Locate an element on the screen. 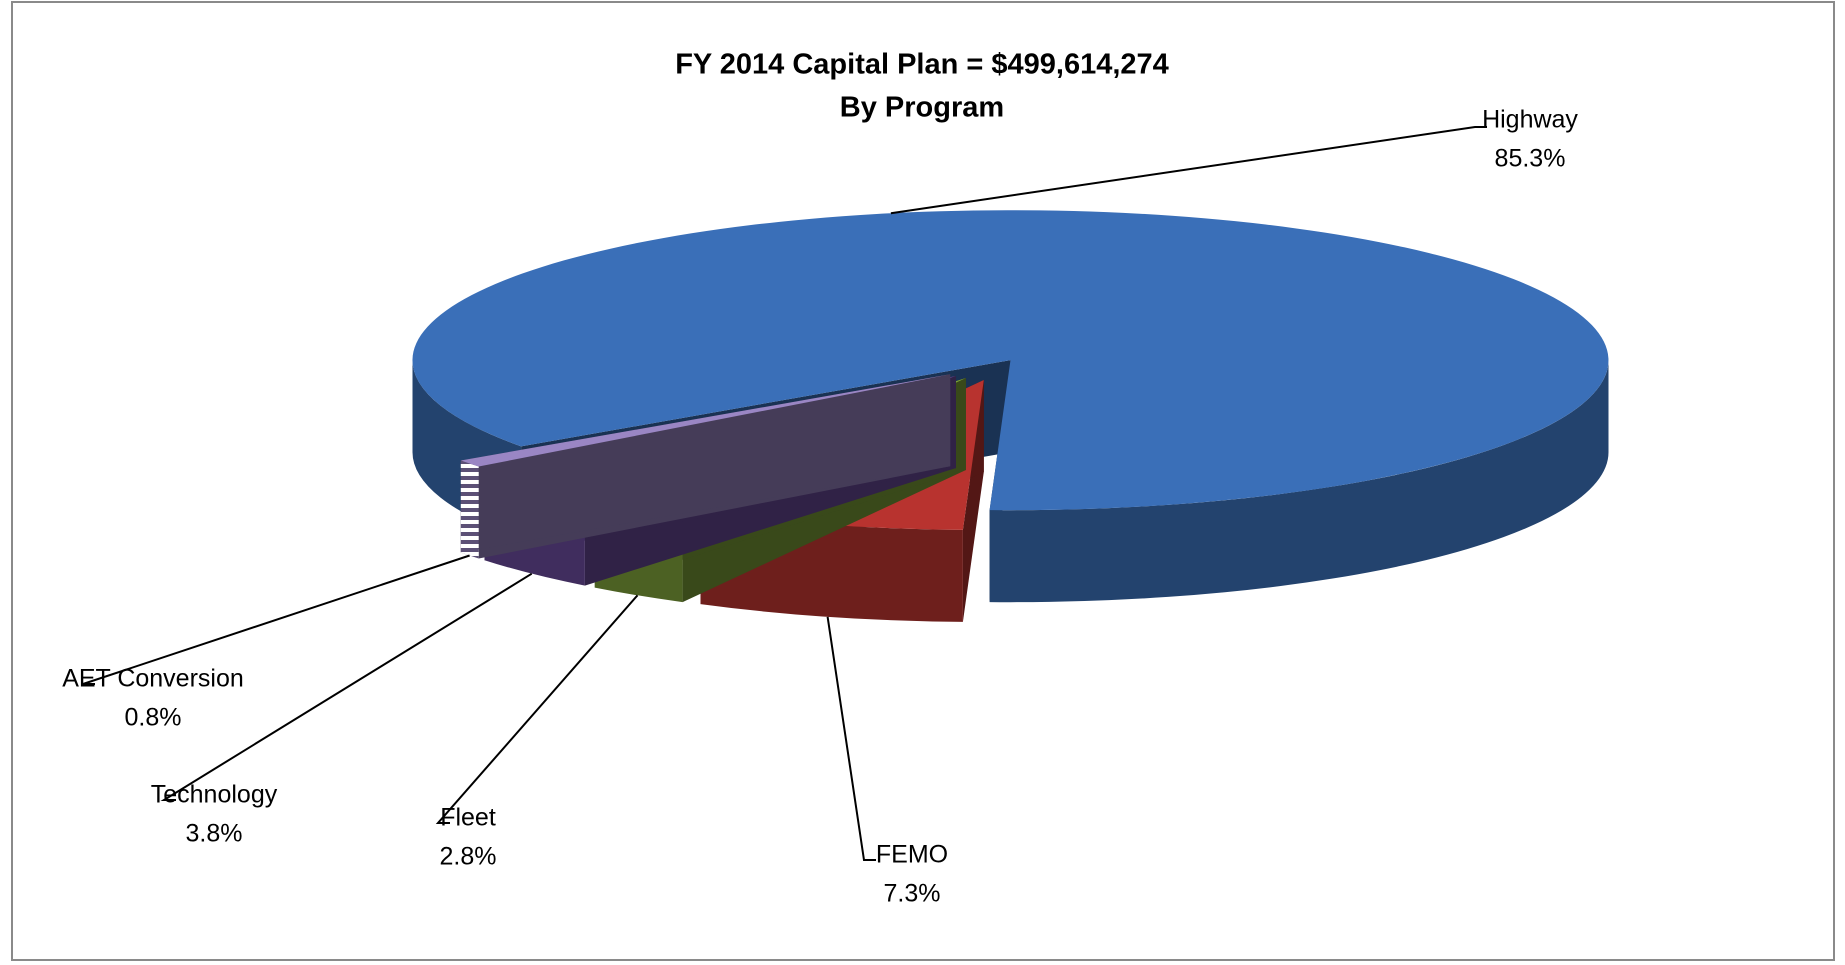 Image resolution: width=1845 pixels, height=965 pixels. slice-label: FEMO is located at coordinates (912, 855).